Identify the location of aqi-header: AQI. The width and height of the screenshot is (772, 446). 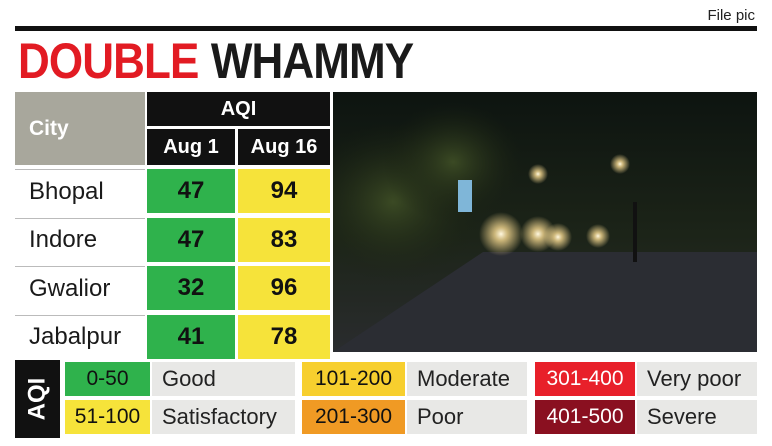
(238, 109).